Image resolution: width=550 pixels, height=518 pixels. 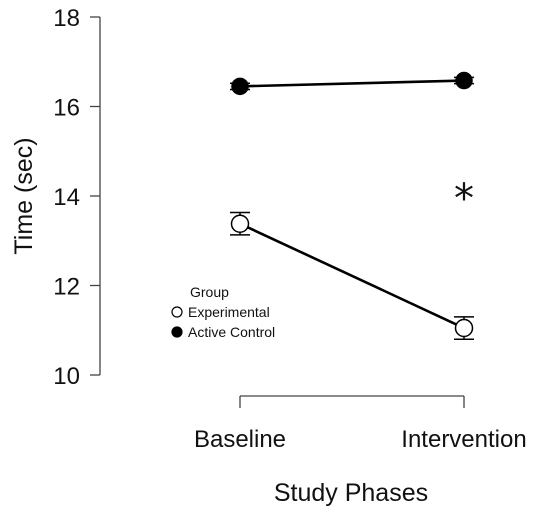 I want to click on legend: Group Experimental Active Control, so click(x=223, y=312).